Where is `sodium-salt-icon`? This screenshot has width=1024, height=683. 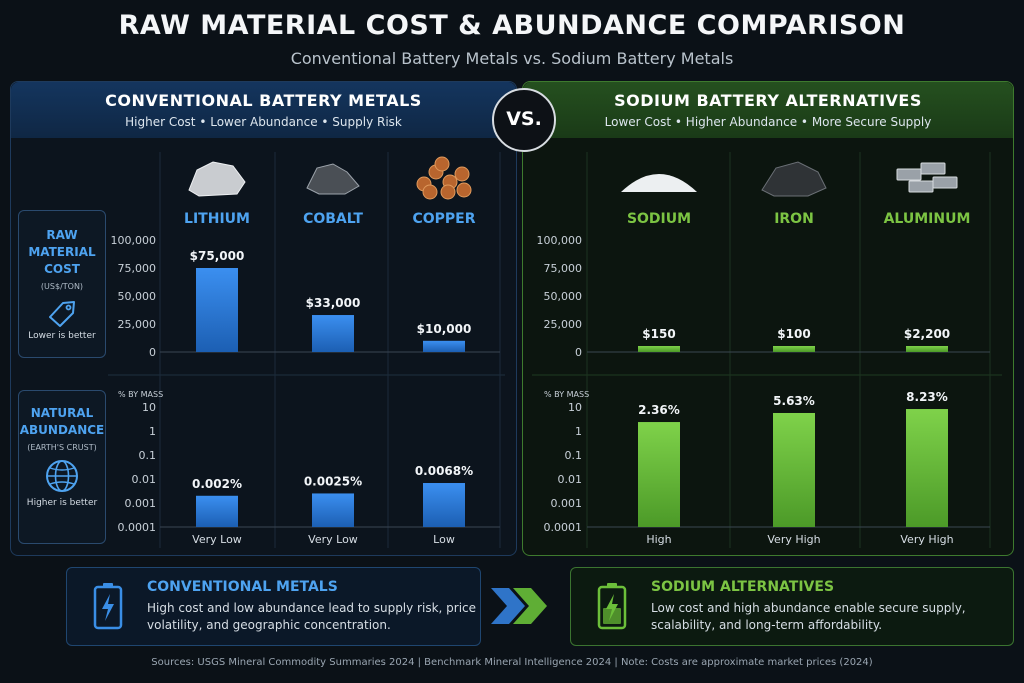
sodium-salt-icon is located at coordinates (659, 183).